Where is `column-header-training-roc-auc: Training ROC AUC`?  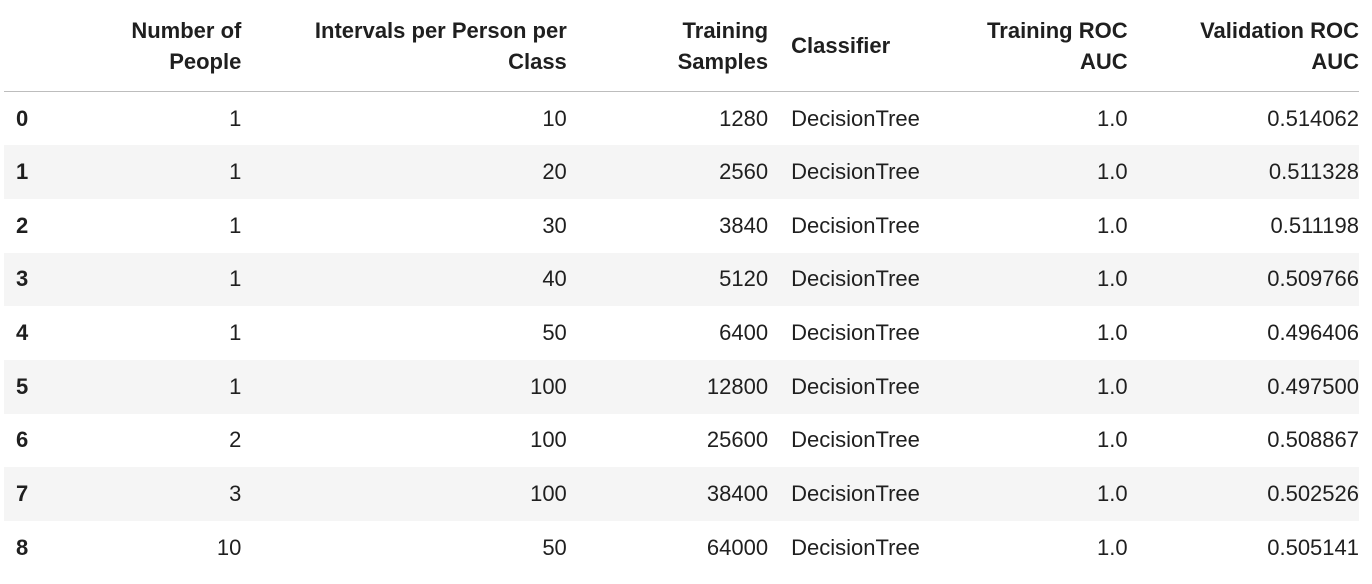 column-header-training-roc-auc: Training ROC AUC is located at coordinates (1020, 46).